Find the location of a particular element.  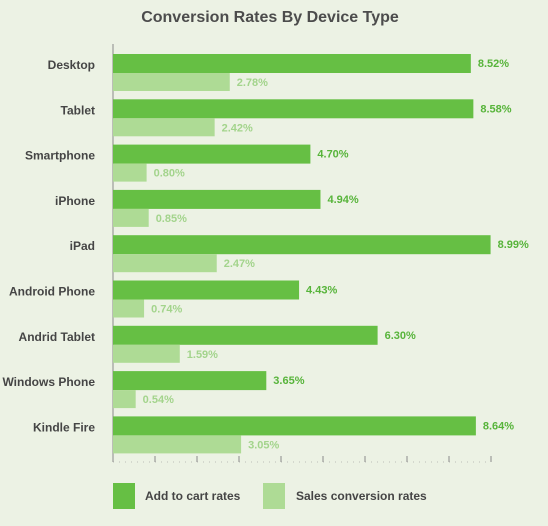

legend: Add to cart rates Sales conversion rates is located at coordinates (270, 496).